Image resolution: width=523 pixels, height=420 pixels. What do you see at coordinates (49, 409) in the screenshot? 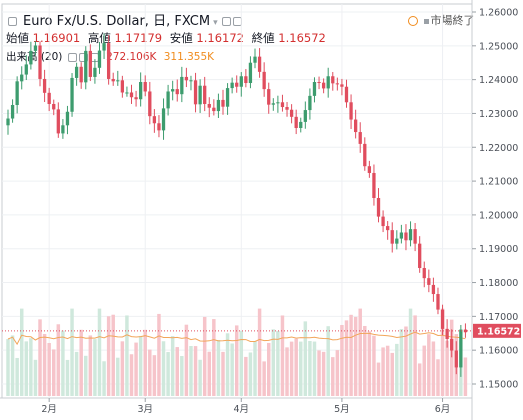
I see `x-tick-label: 2月` at bounding box center [49, 409].